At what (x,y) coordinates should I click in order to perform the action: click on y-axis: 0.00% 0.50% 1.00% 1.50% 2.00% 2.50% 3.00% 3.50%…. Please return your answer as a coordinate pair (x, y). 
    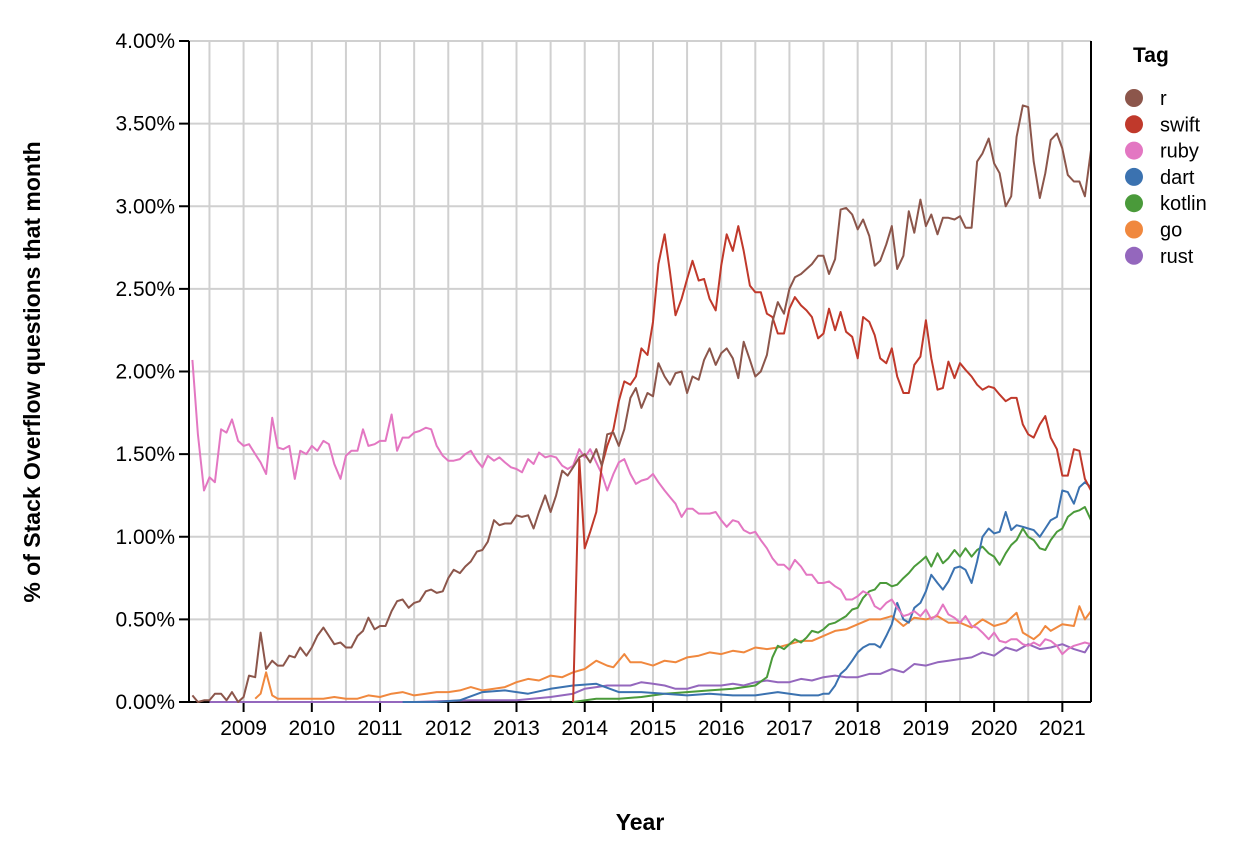
    Looking at the image, I should click on (152, 372).